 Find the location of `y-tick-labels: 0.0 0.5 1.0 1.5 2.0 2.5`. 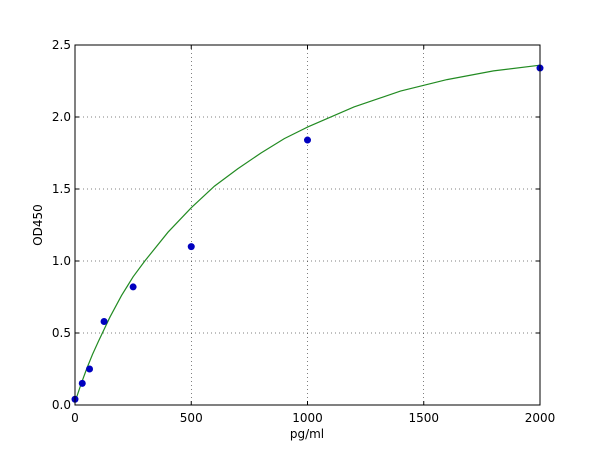

y-tick-labels: 0.0 0.5 1.0 1.5 2.0 2.5 is located at coordinates (61, 225).